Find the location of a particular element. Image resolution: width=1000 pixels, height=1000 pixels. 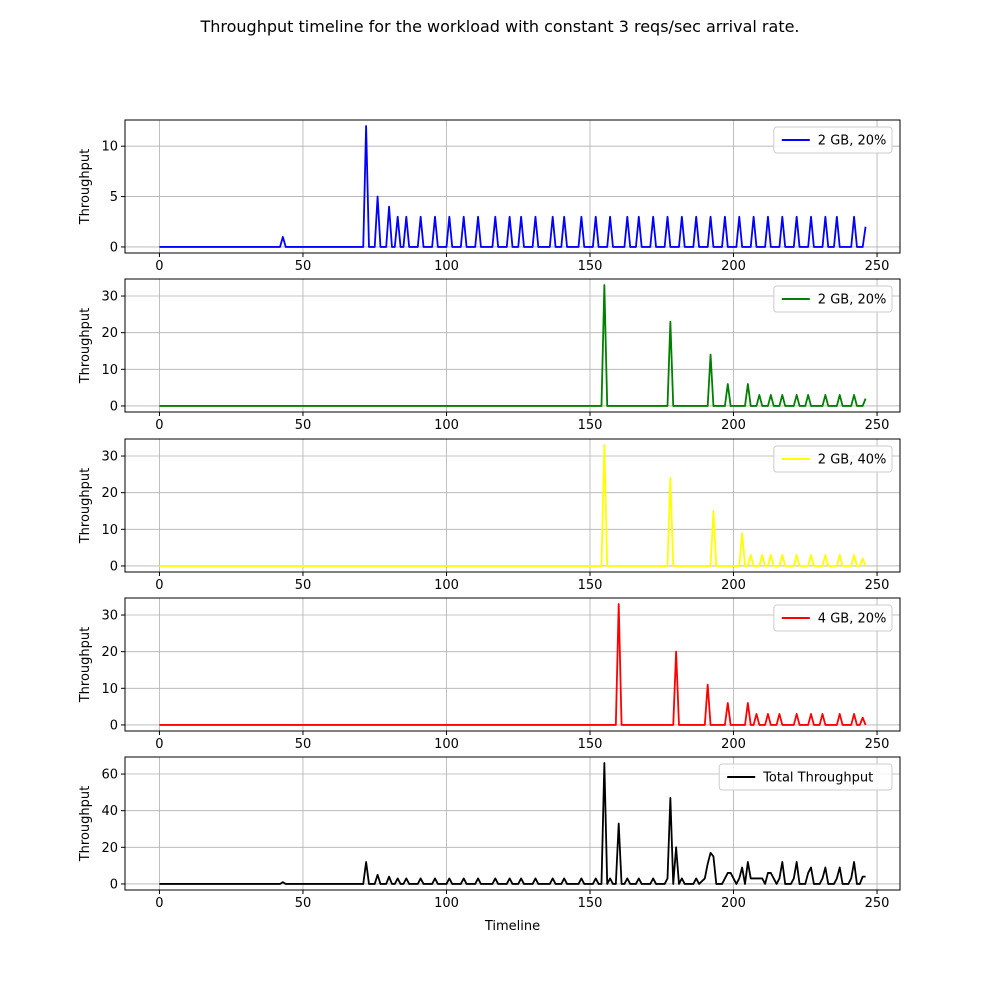

legend-label: 2 GB, 40% is located at coordinates (852, 460).